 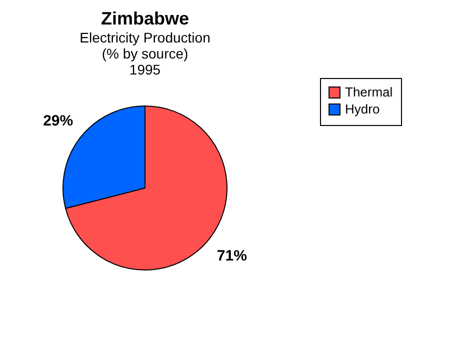 What do you see at coordinates (362, 109) in the screenshot?
I see `legend-label: Hydro` at bounding box center [362, 109].